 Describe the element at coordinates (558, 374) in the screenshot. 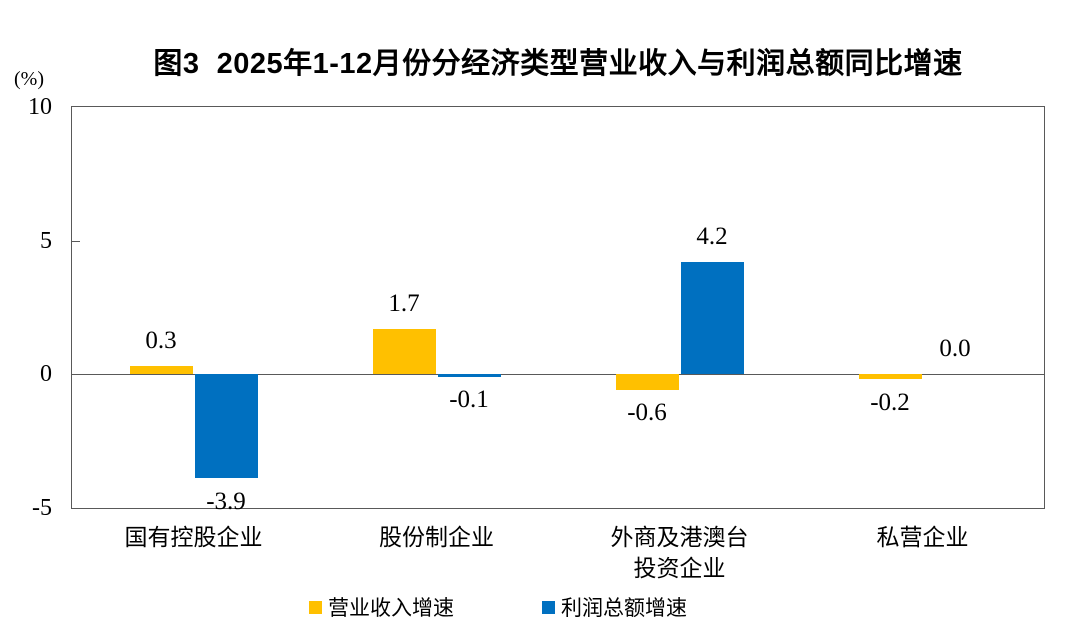

I see `zero-baseline` at that location.